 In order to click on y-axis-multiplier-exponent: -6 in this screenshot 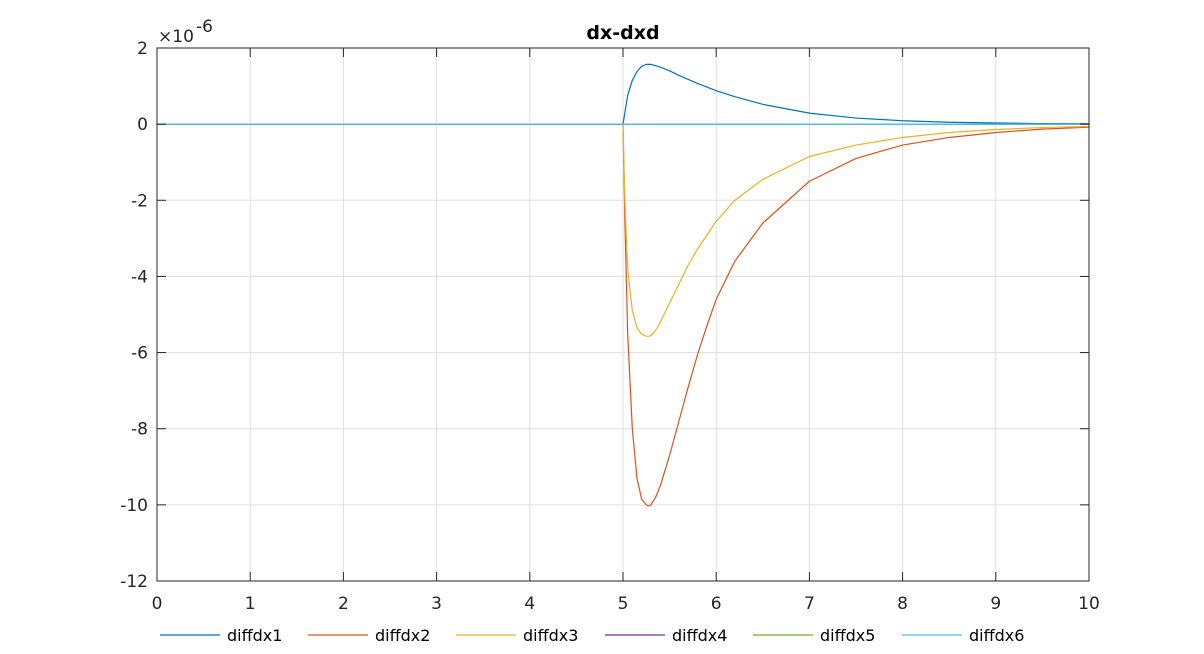, I will do `click(204, 27)`.